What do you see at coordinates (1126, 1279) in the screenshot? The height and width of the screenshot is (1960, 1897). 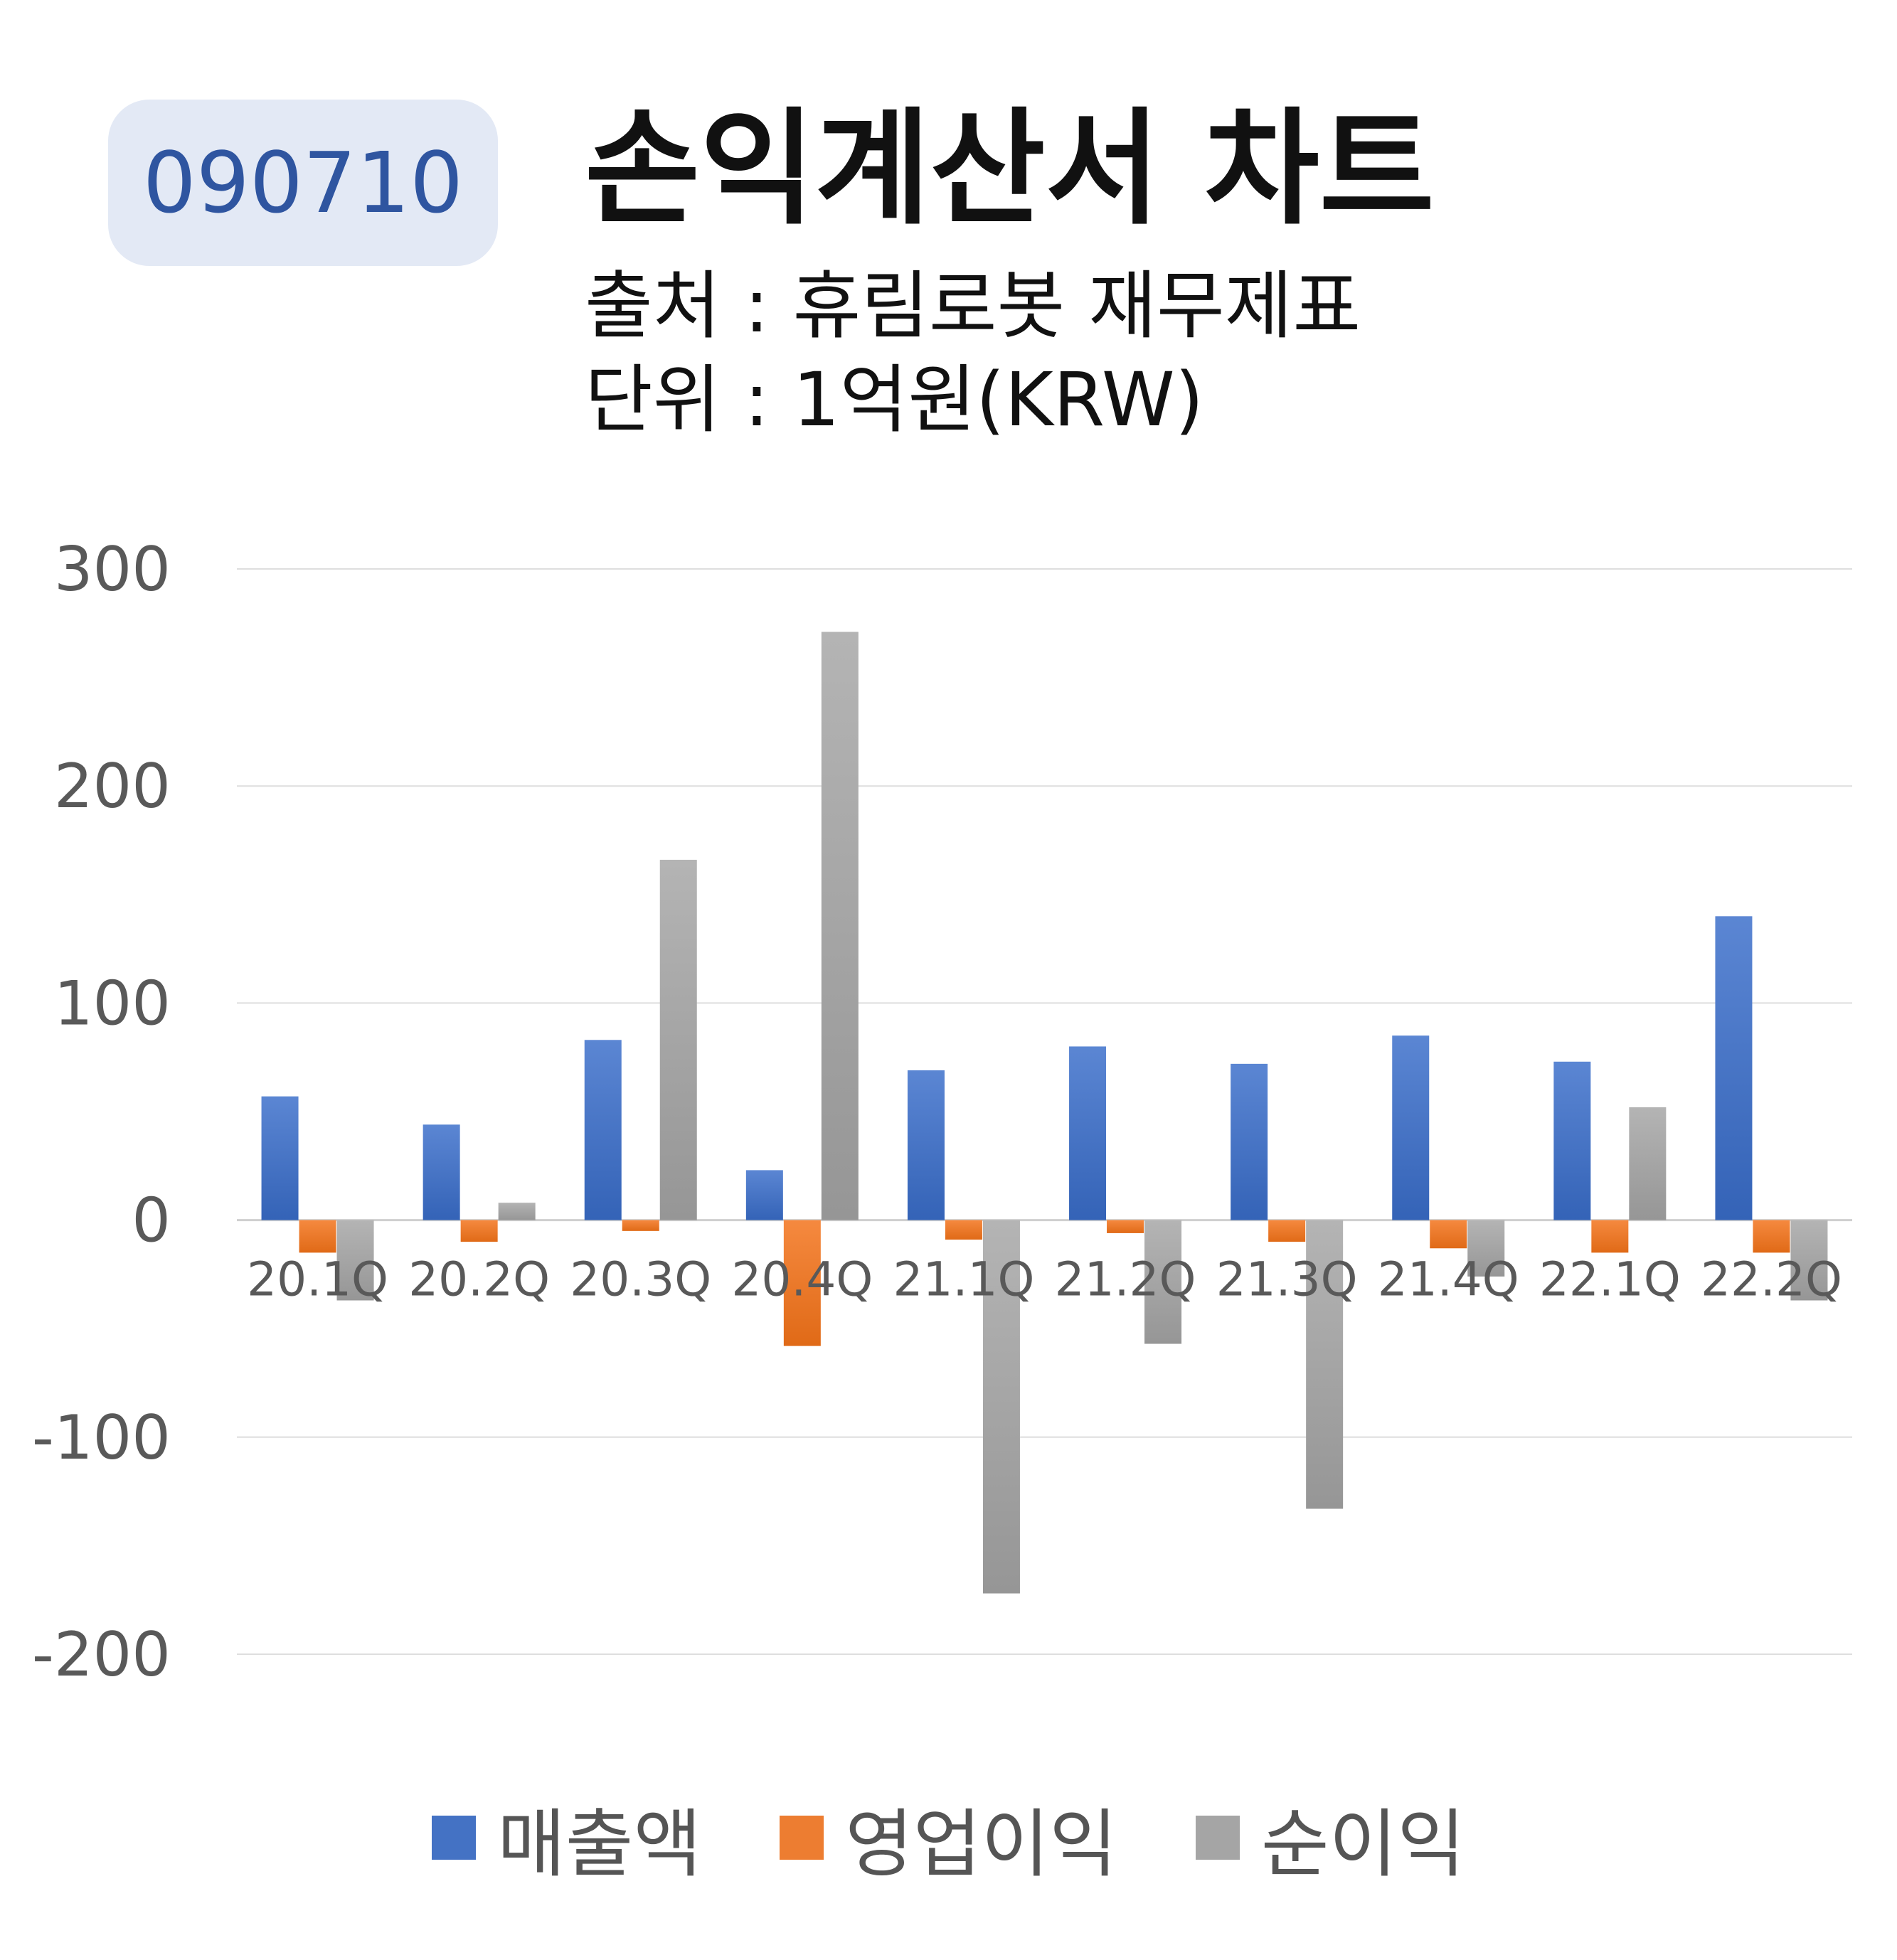 I see `x-tick-label: 21.2Q` at bounding box center [1126, 1279].